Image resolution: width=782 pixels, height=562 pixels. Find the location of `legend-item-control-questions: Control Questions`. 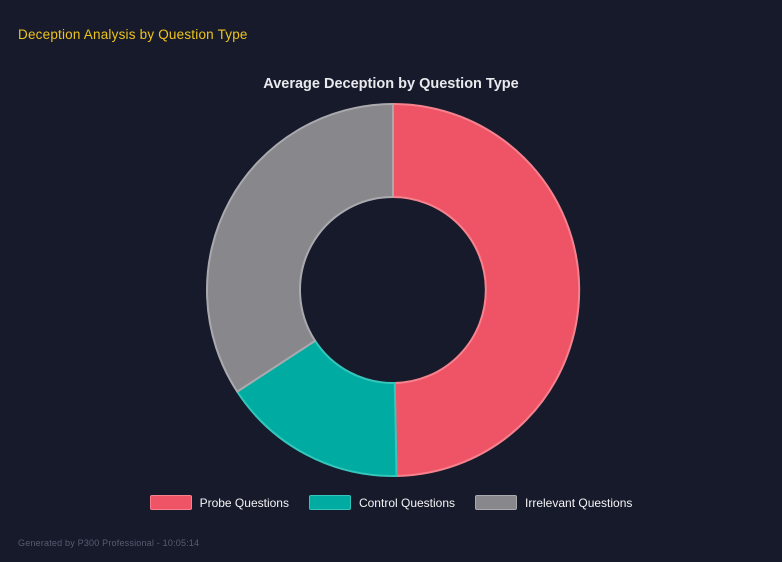

legend-item-control-questions: Control Questions is located at coordinates (382, 502).